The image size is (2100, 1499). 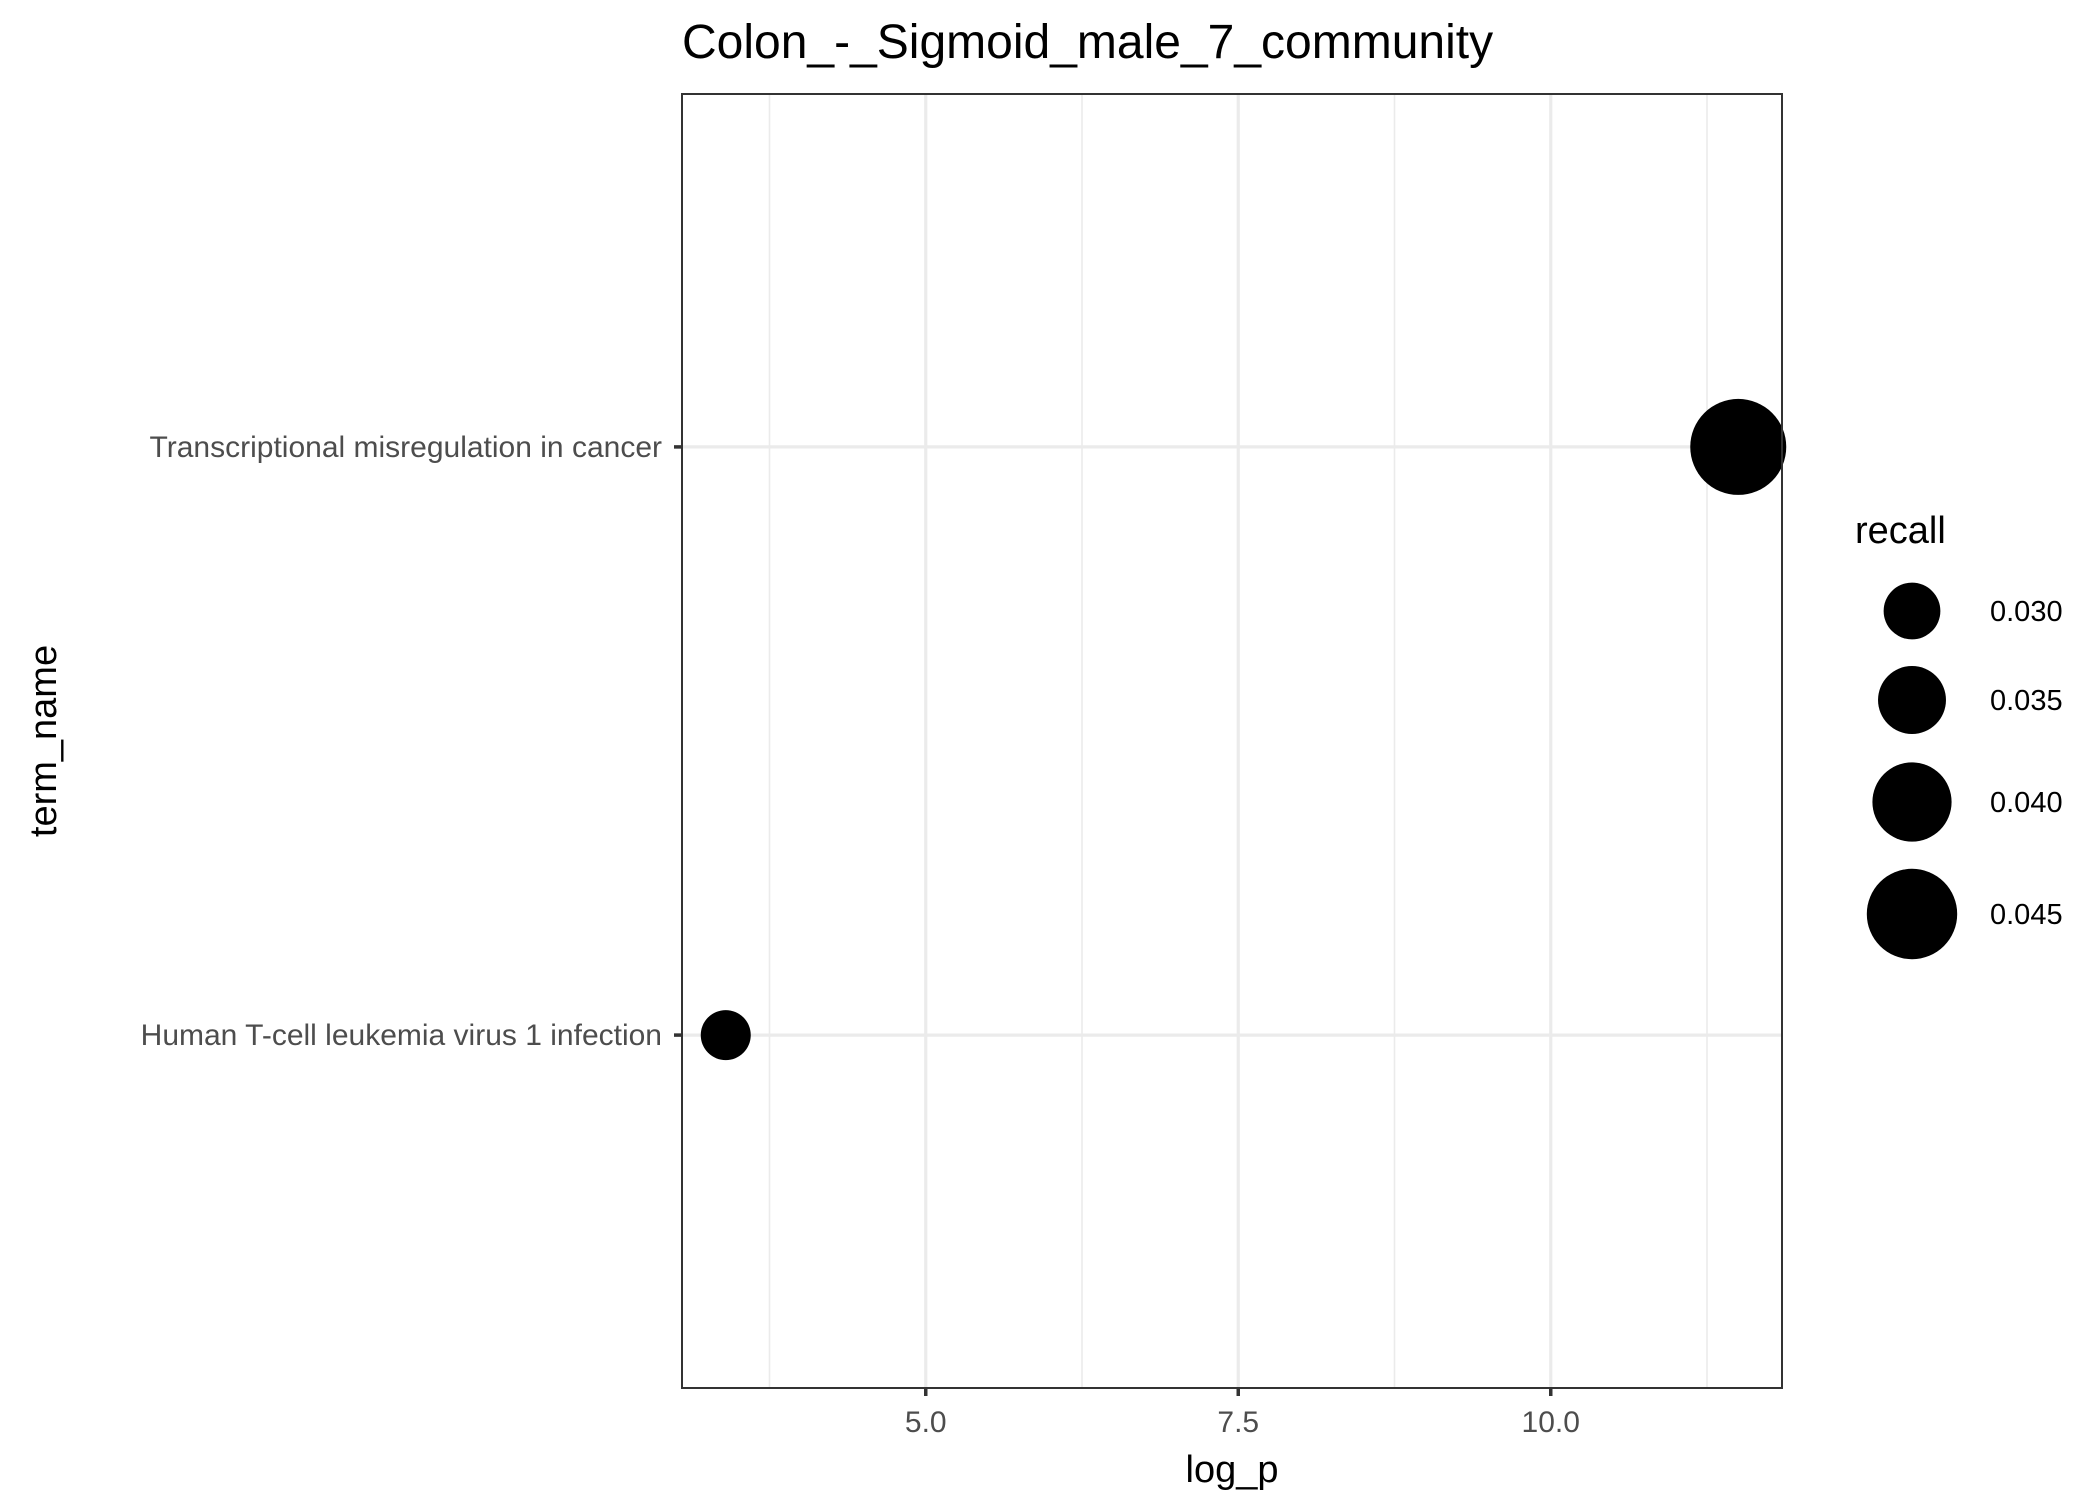 I want to click on legend-label: 0.040, so click(x=2026, y=803).